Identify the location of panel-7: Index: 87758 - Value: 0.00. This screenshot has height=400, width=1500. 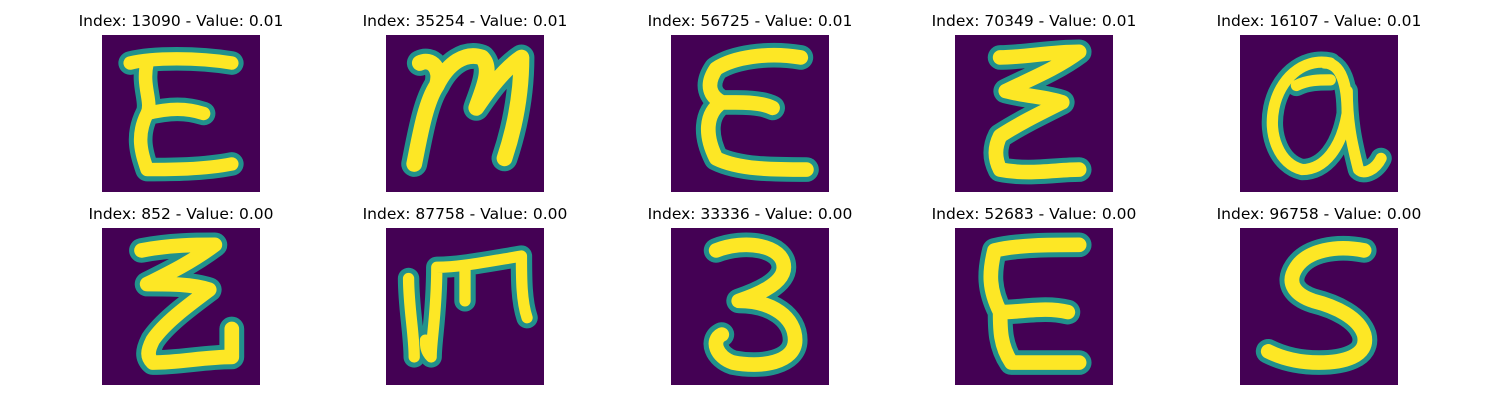
(465, 294).